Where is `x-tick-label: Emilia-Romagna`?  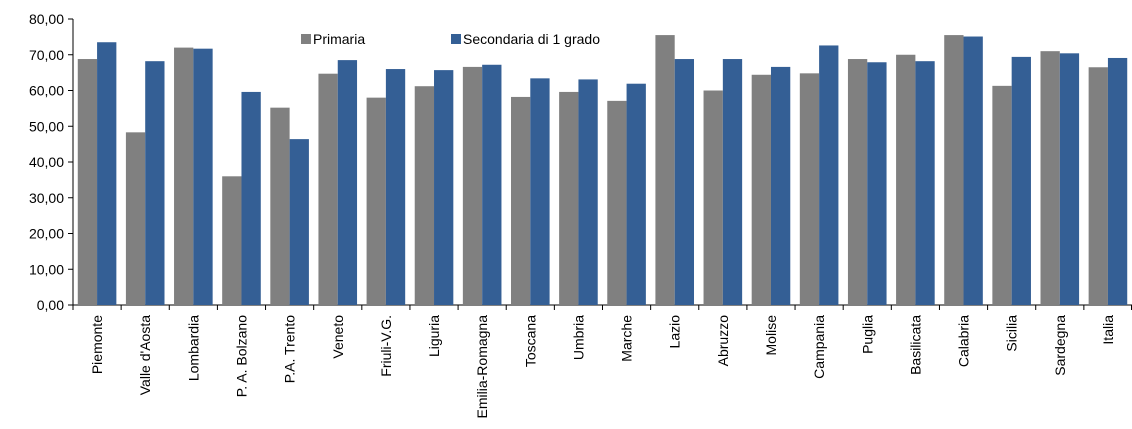 x-tick-label: Emilia-Romagna is located at coordinates (482, 367).